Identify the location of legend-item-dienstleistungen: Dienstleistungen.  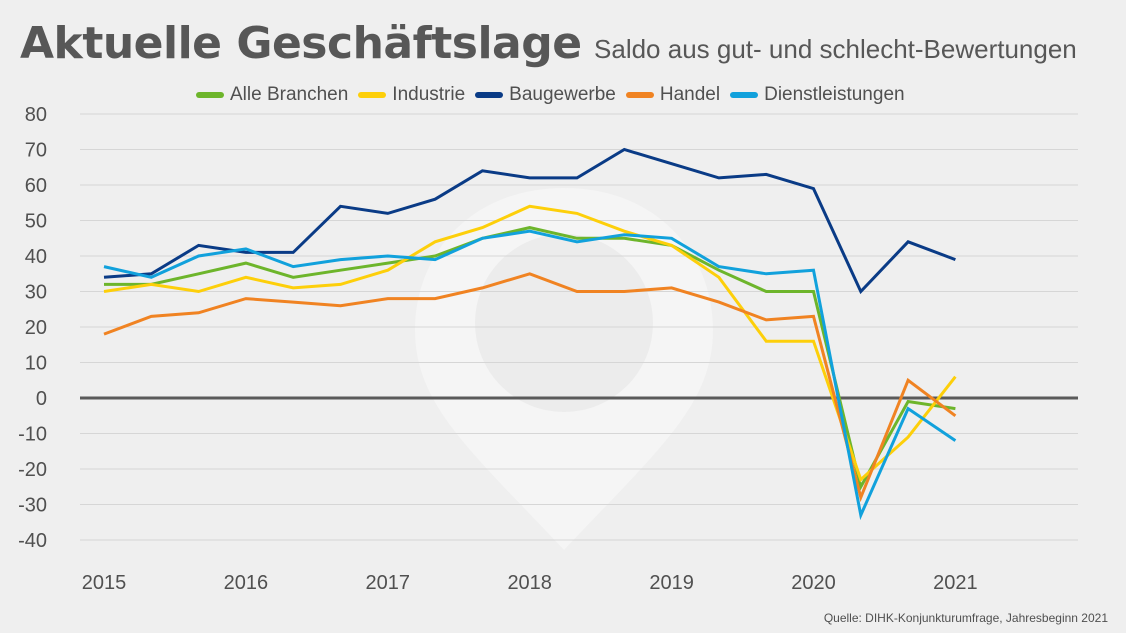
(817, 95).